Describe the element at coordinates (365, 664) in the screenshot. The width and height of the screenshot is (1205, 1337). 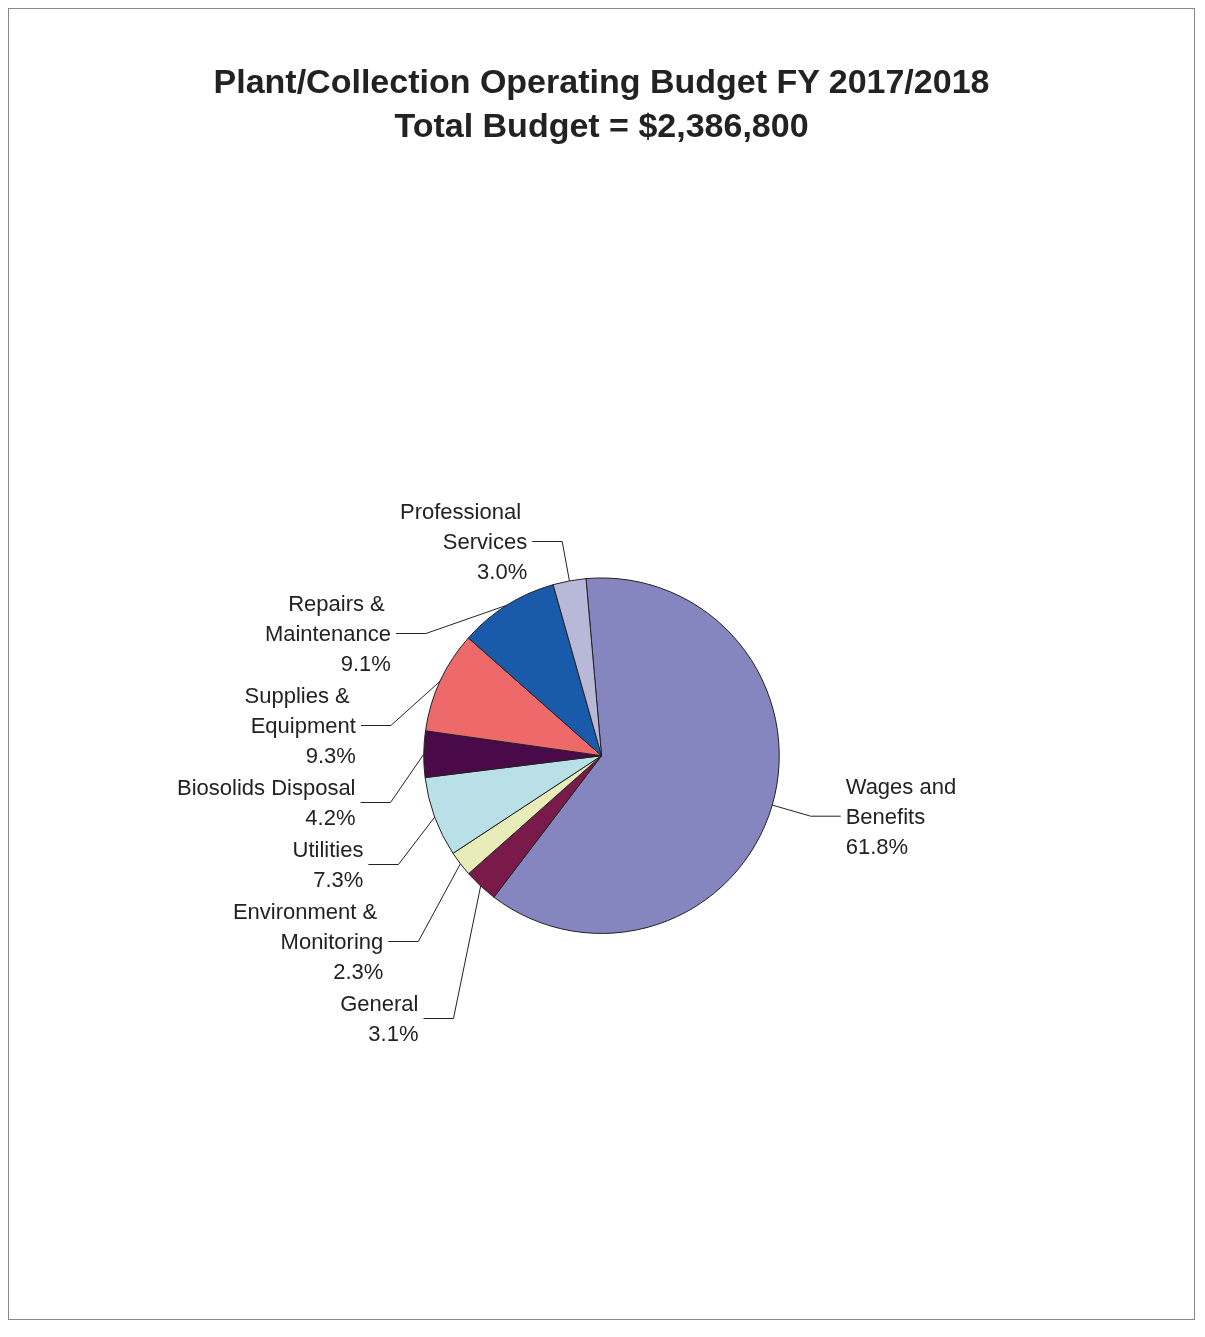
I see `data-label: 9.1%` at that location.